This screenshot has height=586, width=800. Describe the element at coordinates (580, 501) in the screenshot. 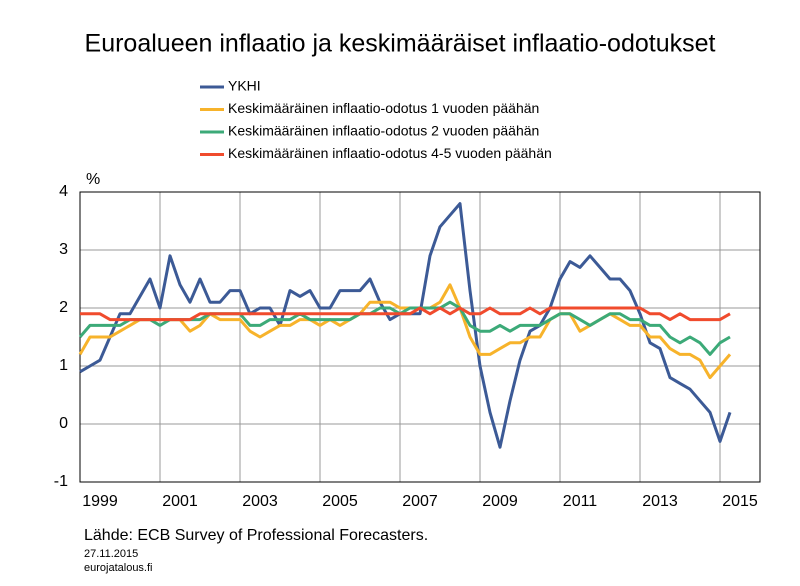

I see `x-tick-label: 2011` at that location.